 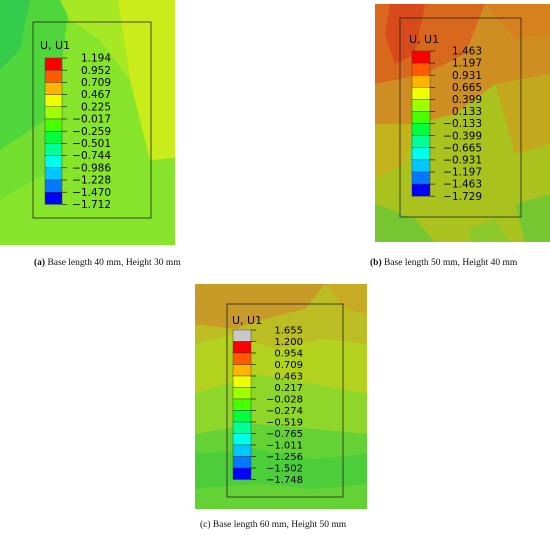 What do you see at coordinates (205, 525) in the screenshot?
I see `caption-letter: (c)` at bounding box center [205, 525].